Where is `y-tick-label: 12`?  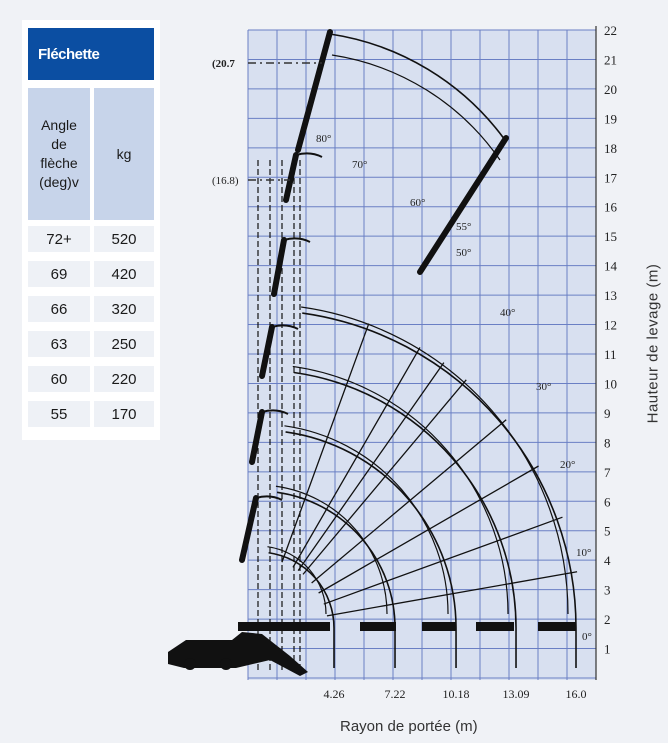 y-tick-label: 12 is located at coordinates (610, 325).